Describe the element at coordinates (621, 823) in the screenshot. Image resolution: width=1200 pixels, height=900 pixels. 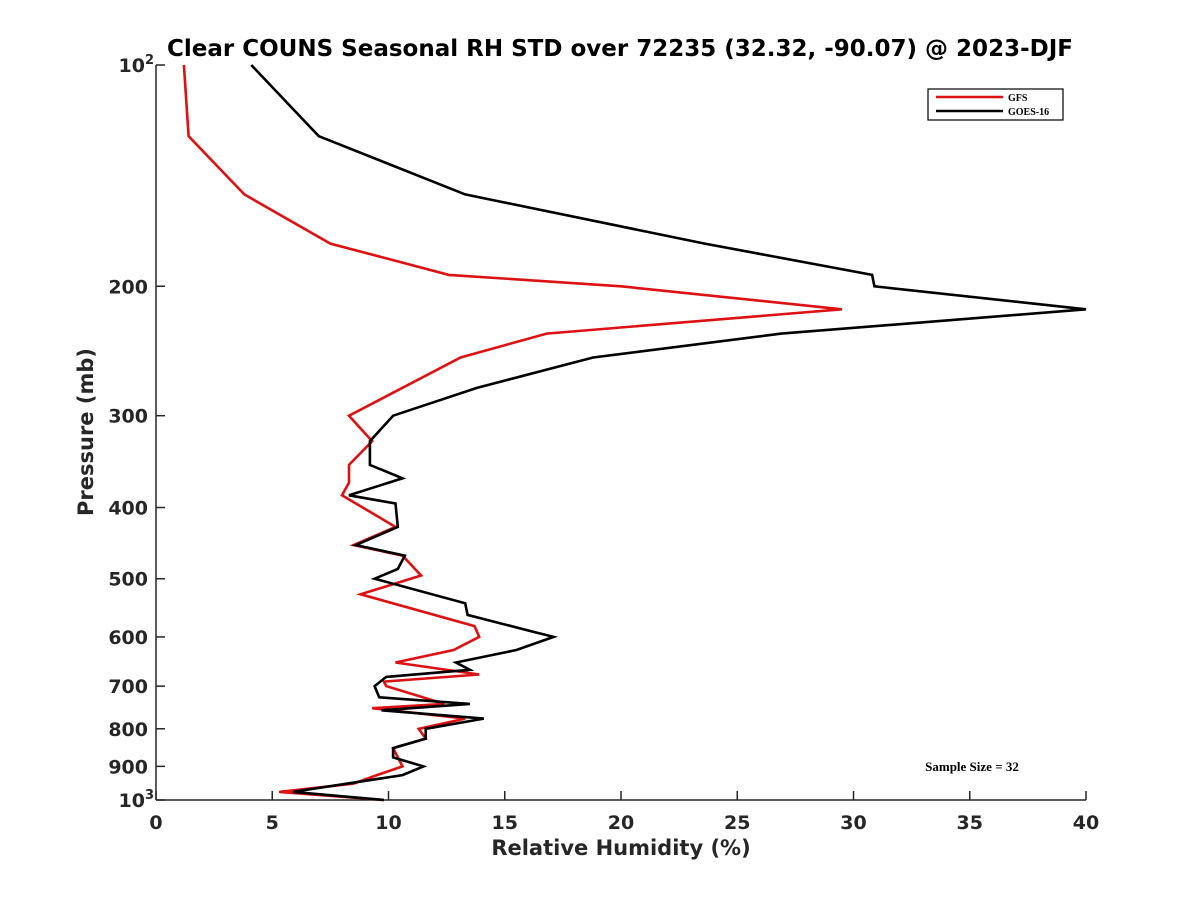
I see `x-tick-label: 20` at that location.